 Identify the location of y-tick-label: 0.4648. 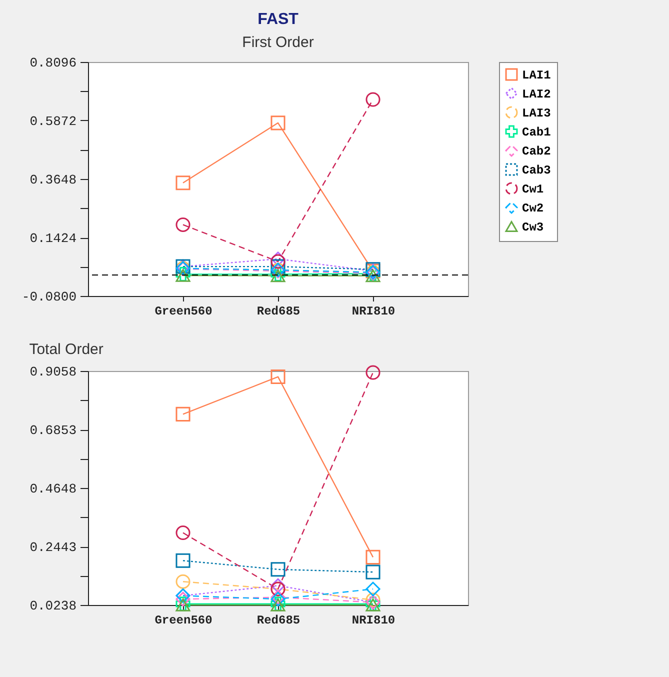
(53, 489).